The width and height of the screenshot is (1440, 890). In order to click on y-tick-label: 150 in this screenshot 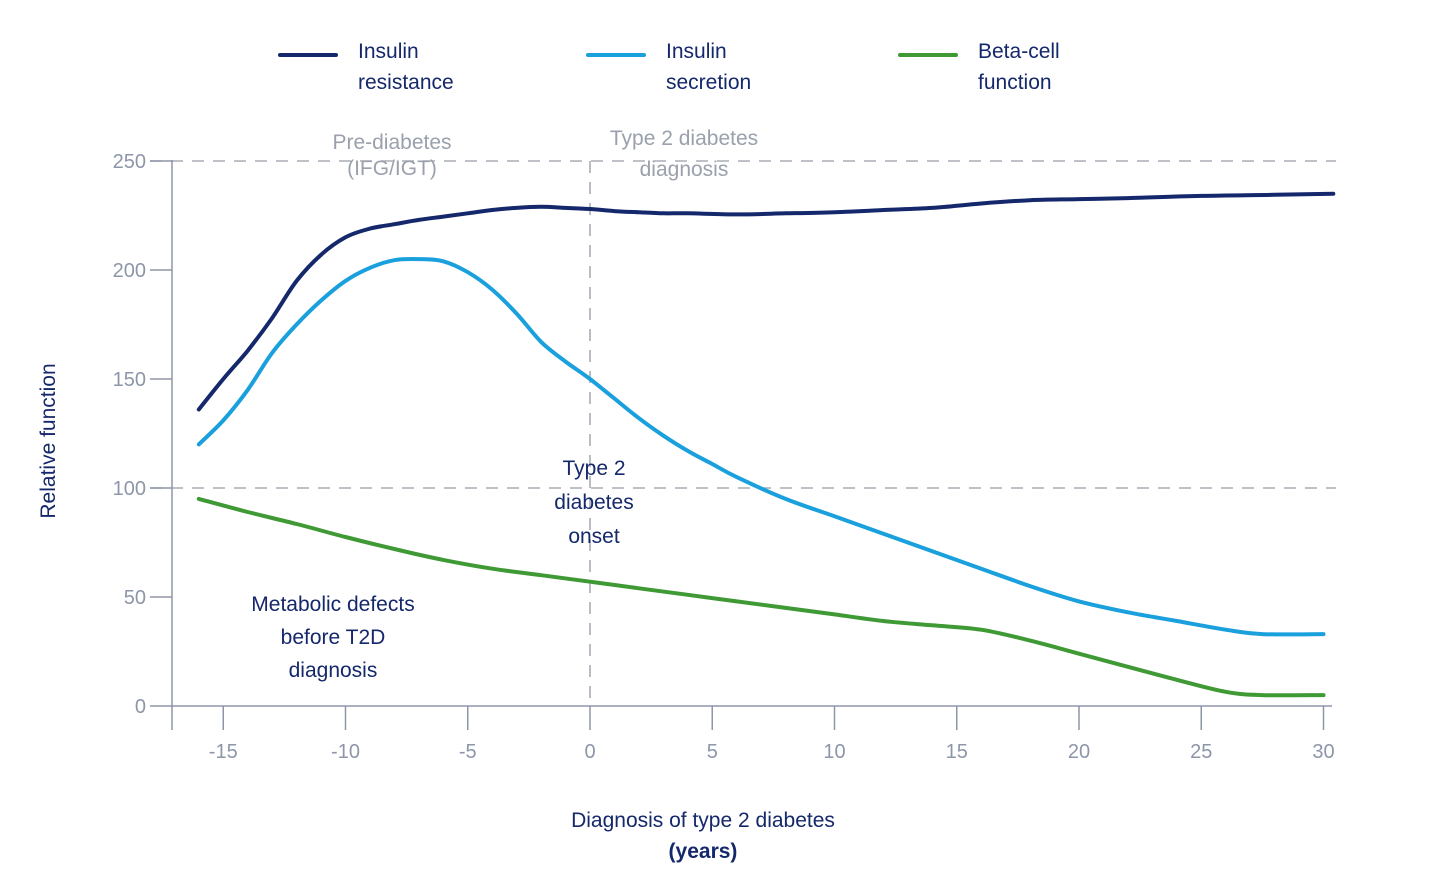, I will do `click(129, 380)`.